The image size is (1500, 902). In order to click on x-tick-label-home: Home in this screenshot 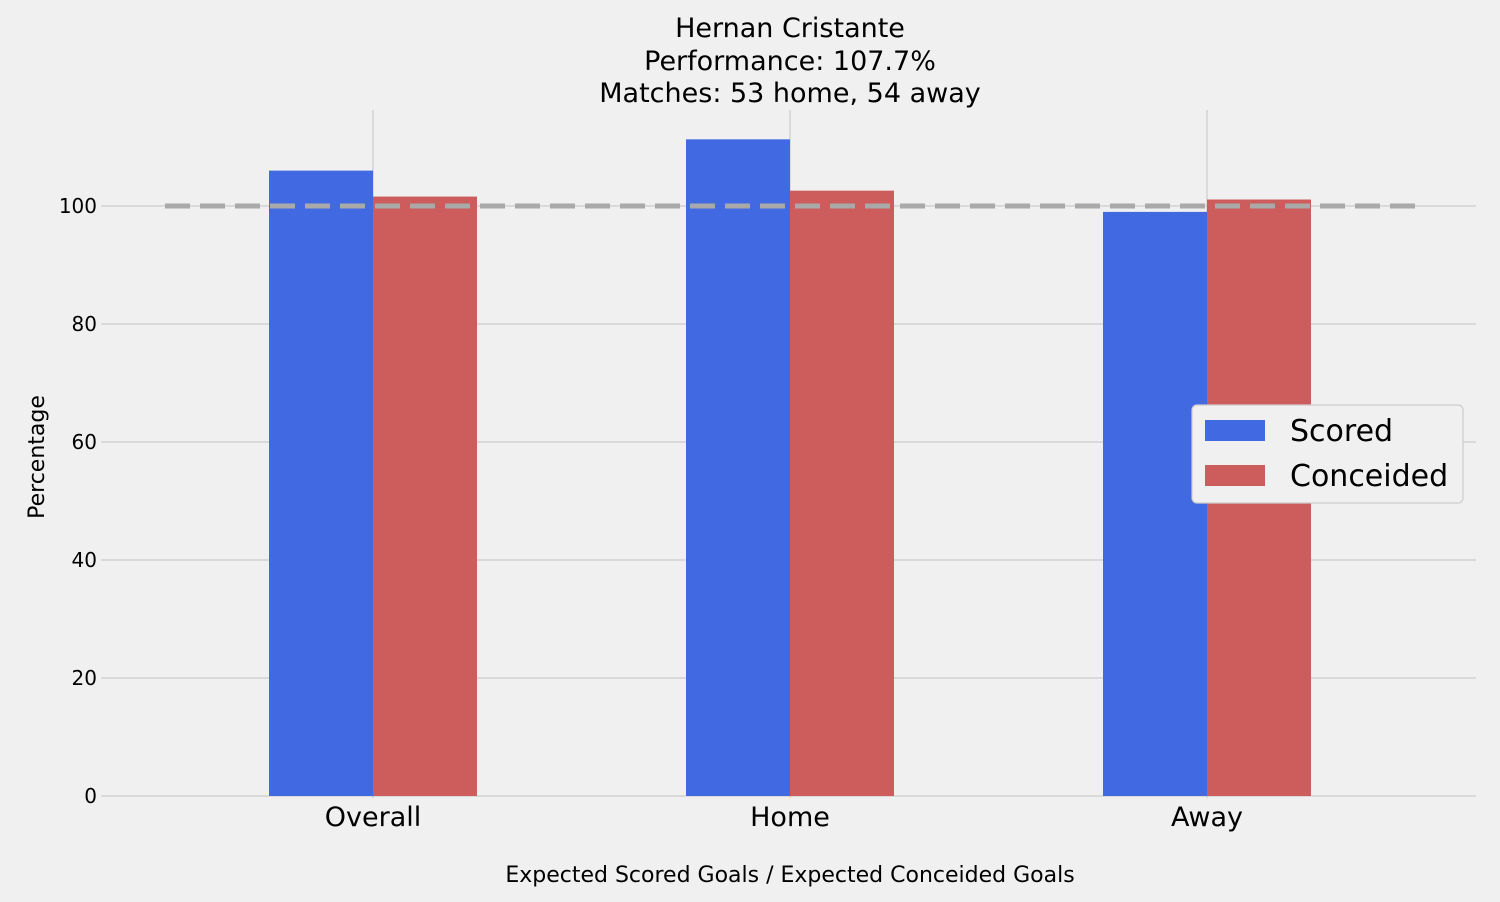, I will do `click(790, 817)`.